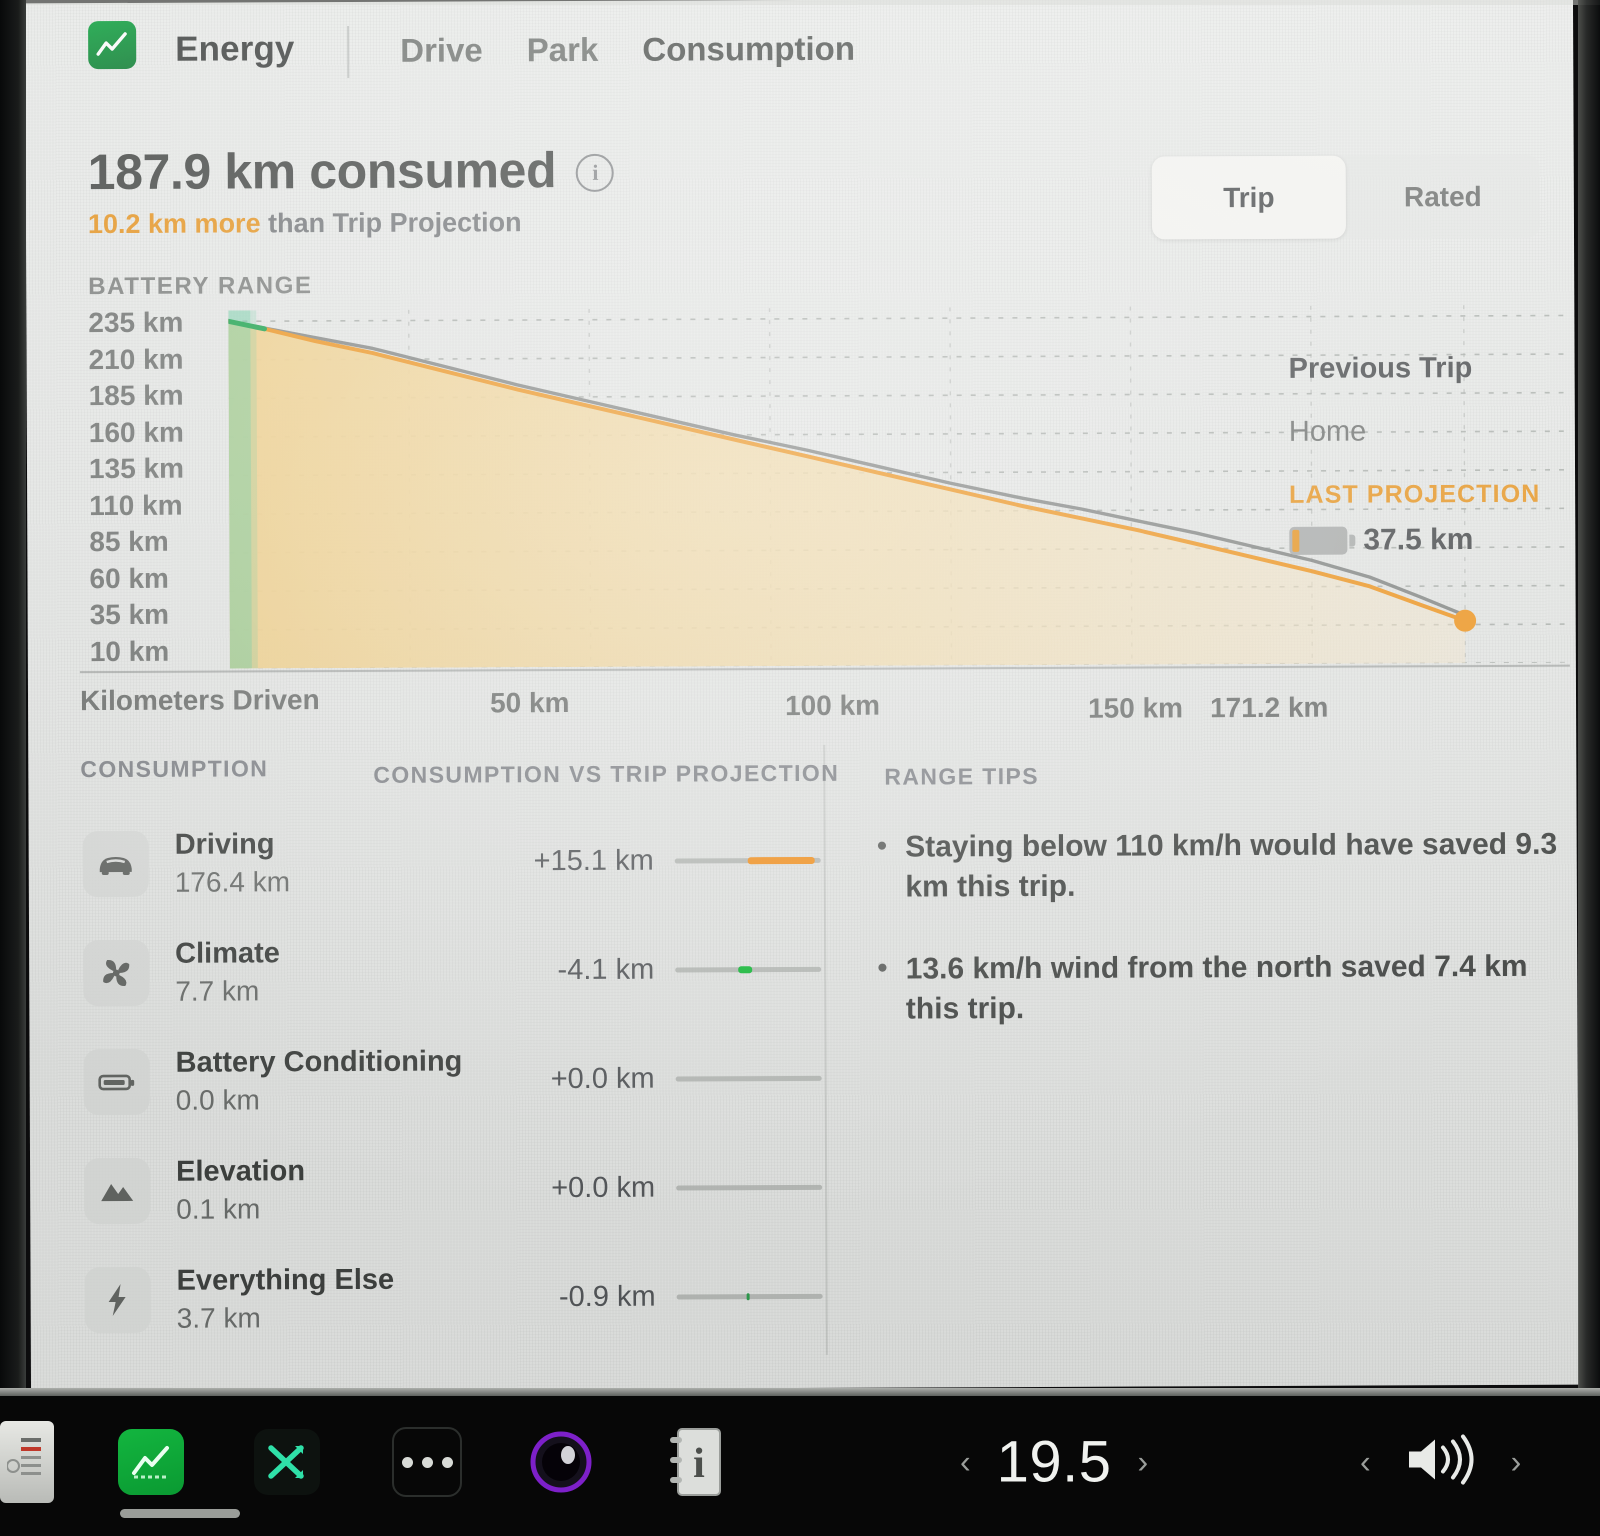 Image resolution: width=1600 pixels, height=1536 pixels. I want to click on last-projection-value: 37.5 km, so click(1418, 540).